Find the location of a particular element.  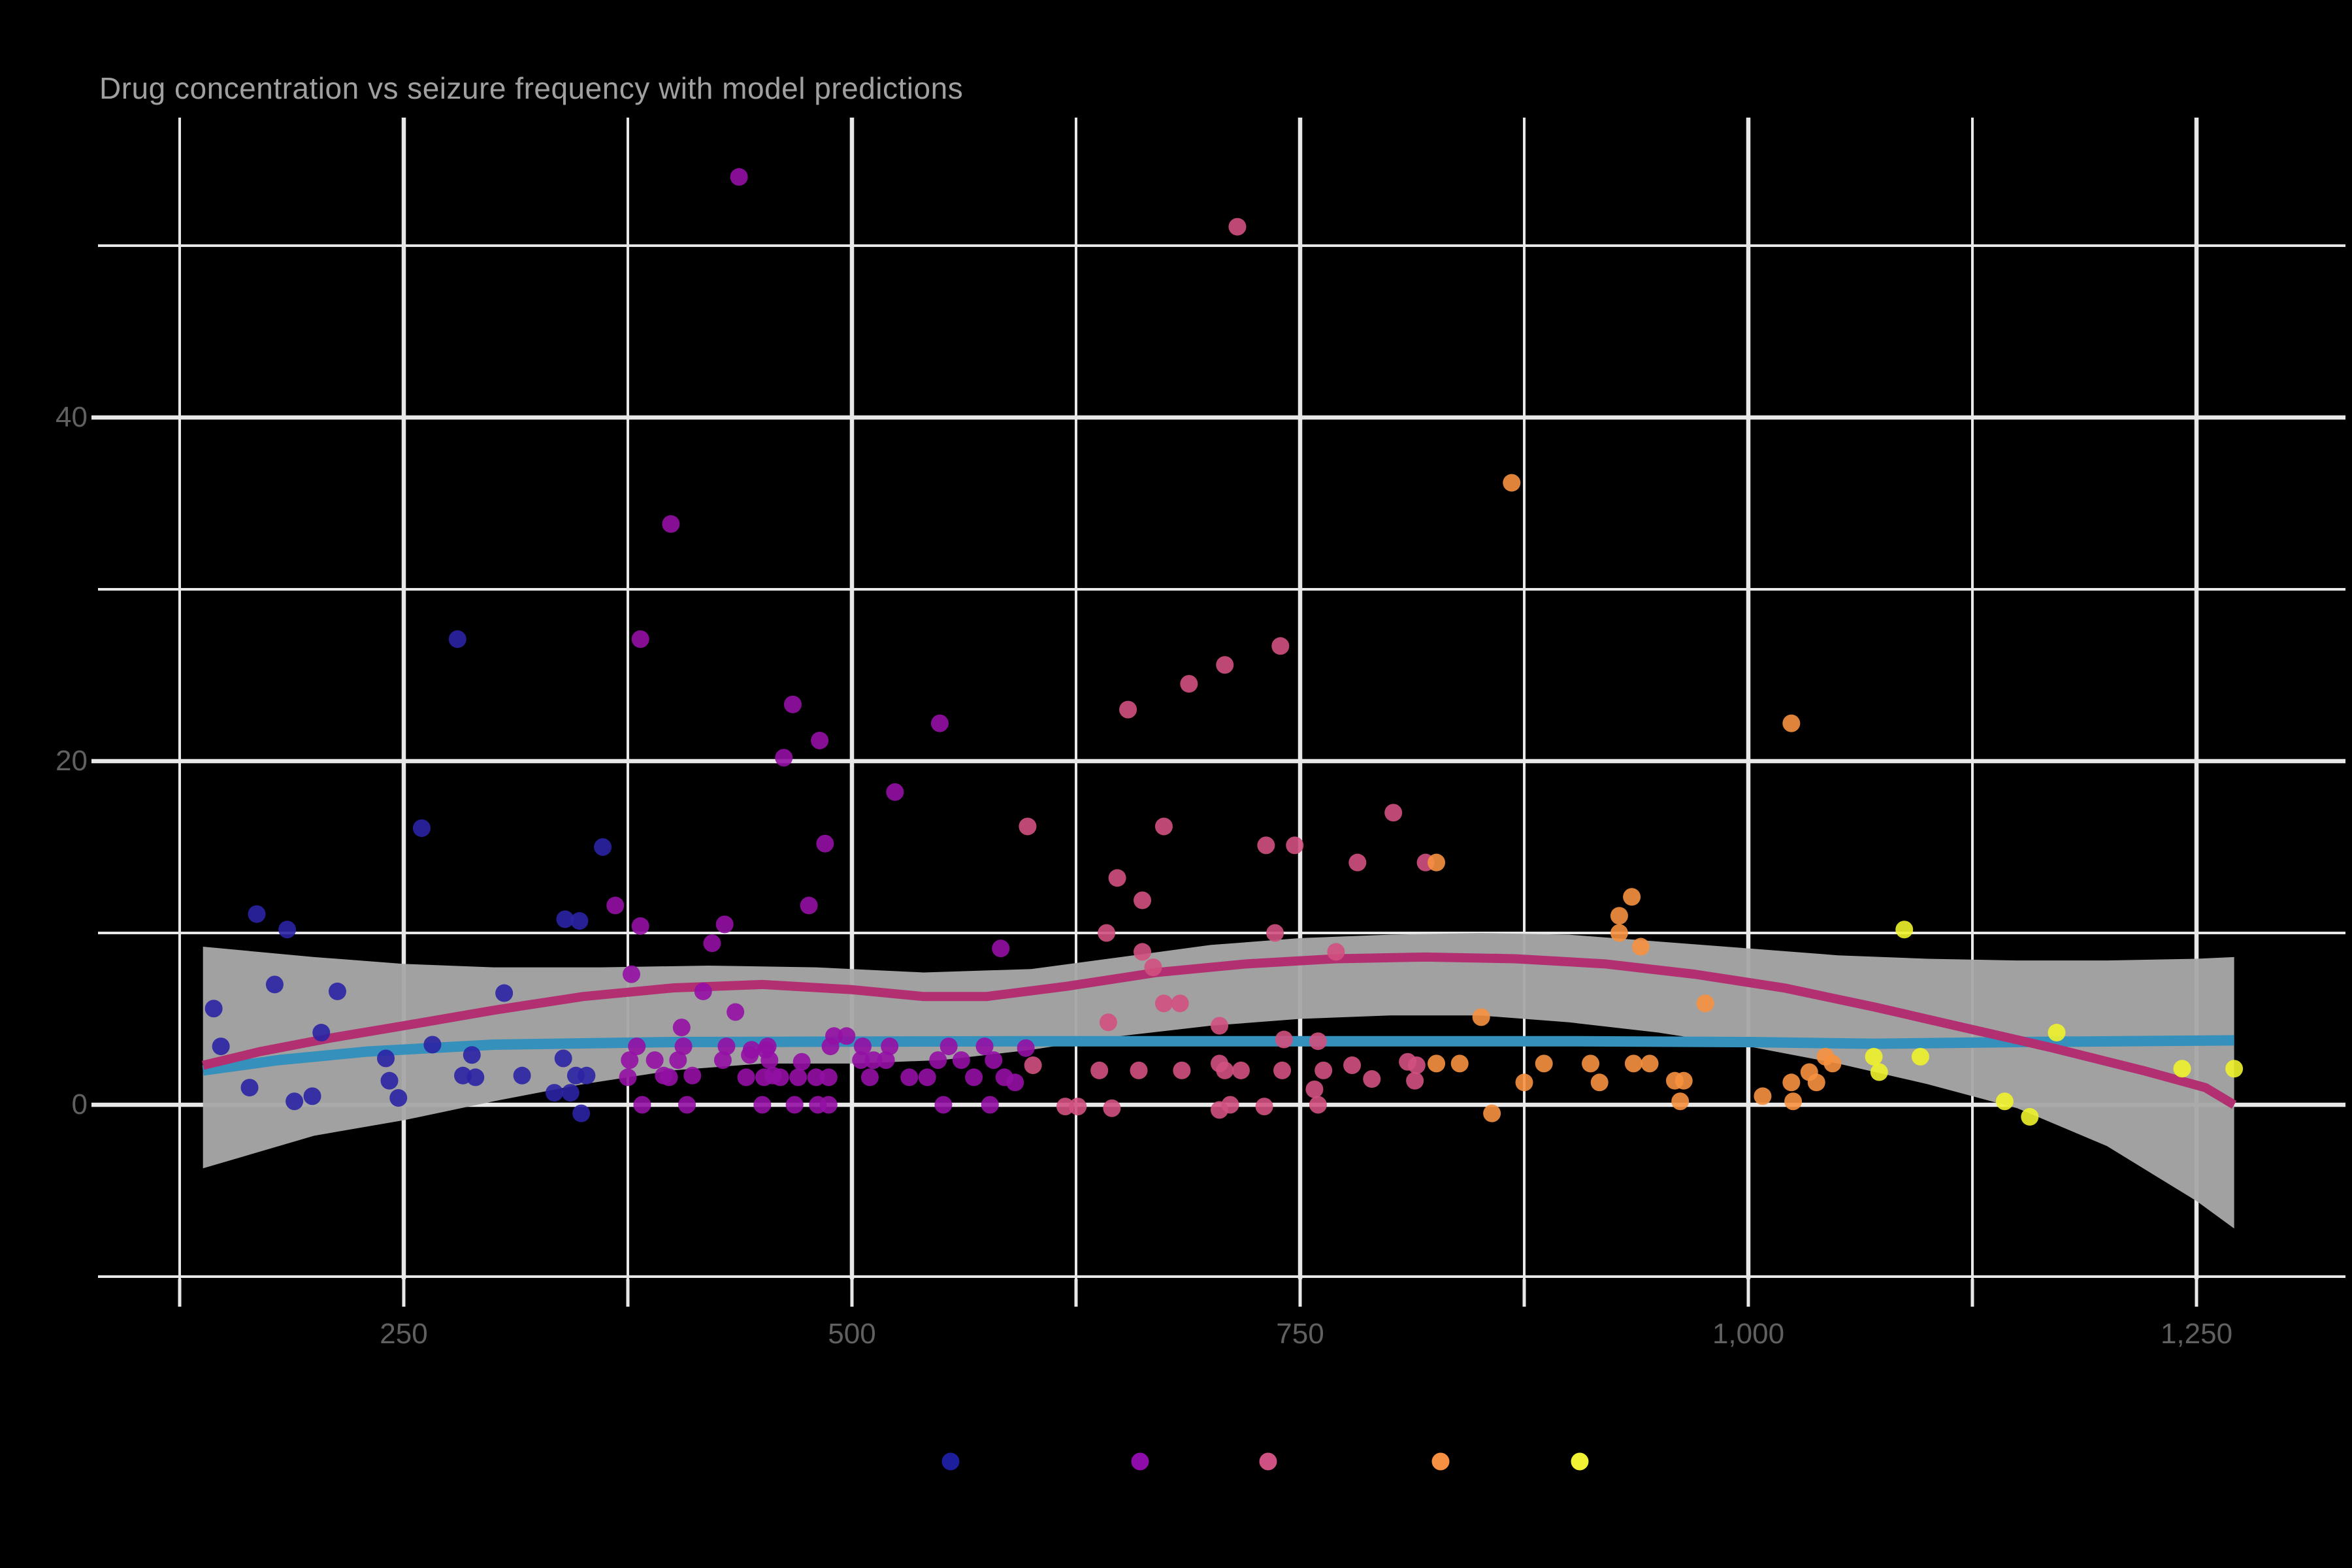

x-tick-label: 1,250 is located at coordinates (2196, 1334).